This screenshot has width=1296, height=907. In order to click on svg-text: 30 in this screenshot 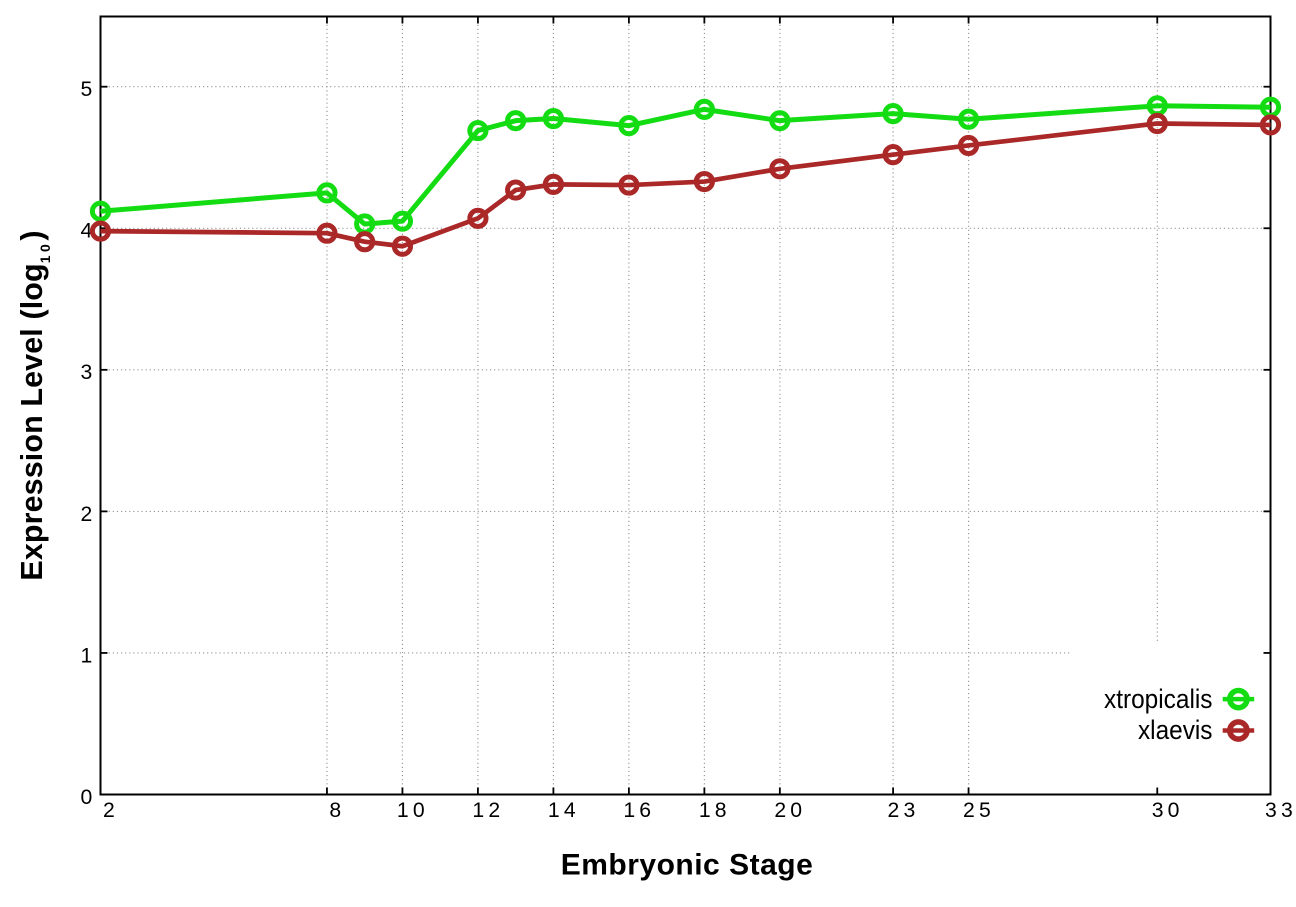, I will do `click(1168, 810)`.